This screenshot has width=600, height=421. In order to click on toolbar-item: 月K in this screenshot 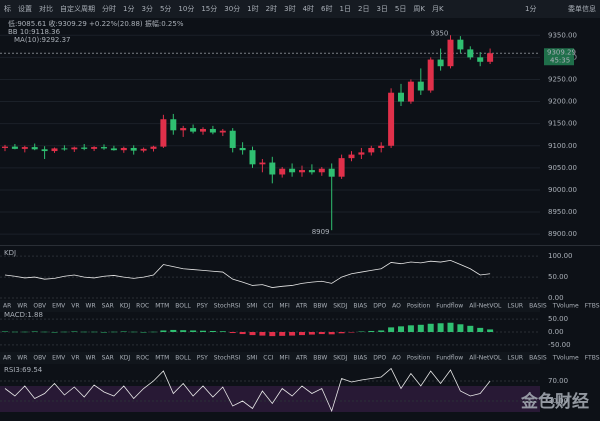, I will do `click(438, 9)`.